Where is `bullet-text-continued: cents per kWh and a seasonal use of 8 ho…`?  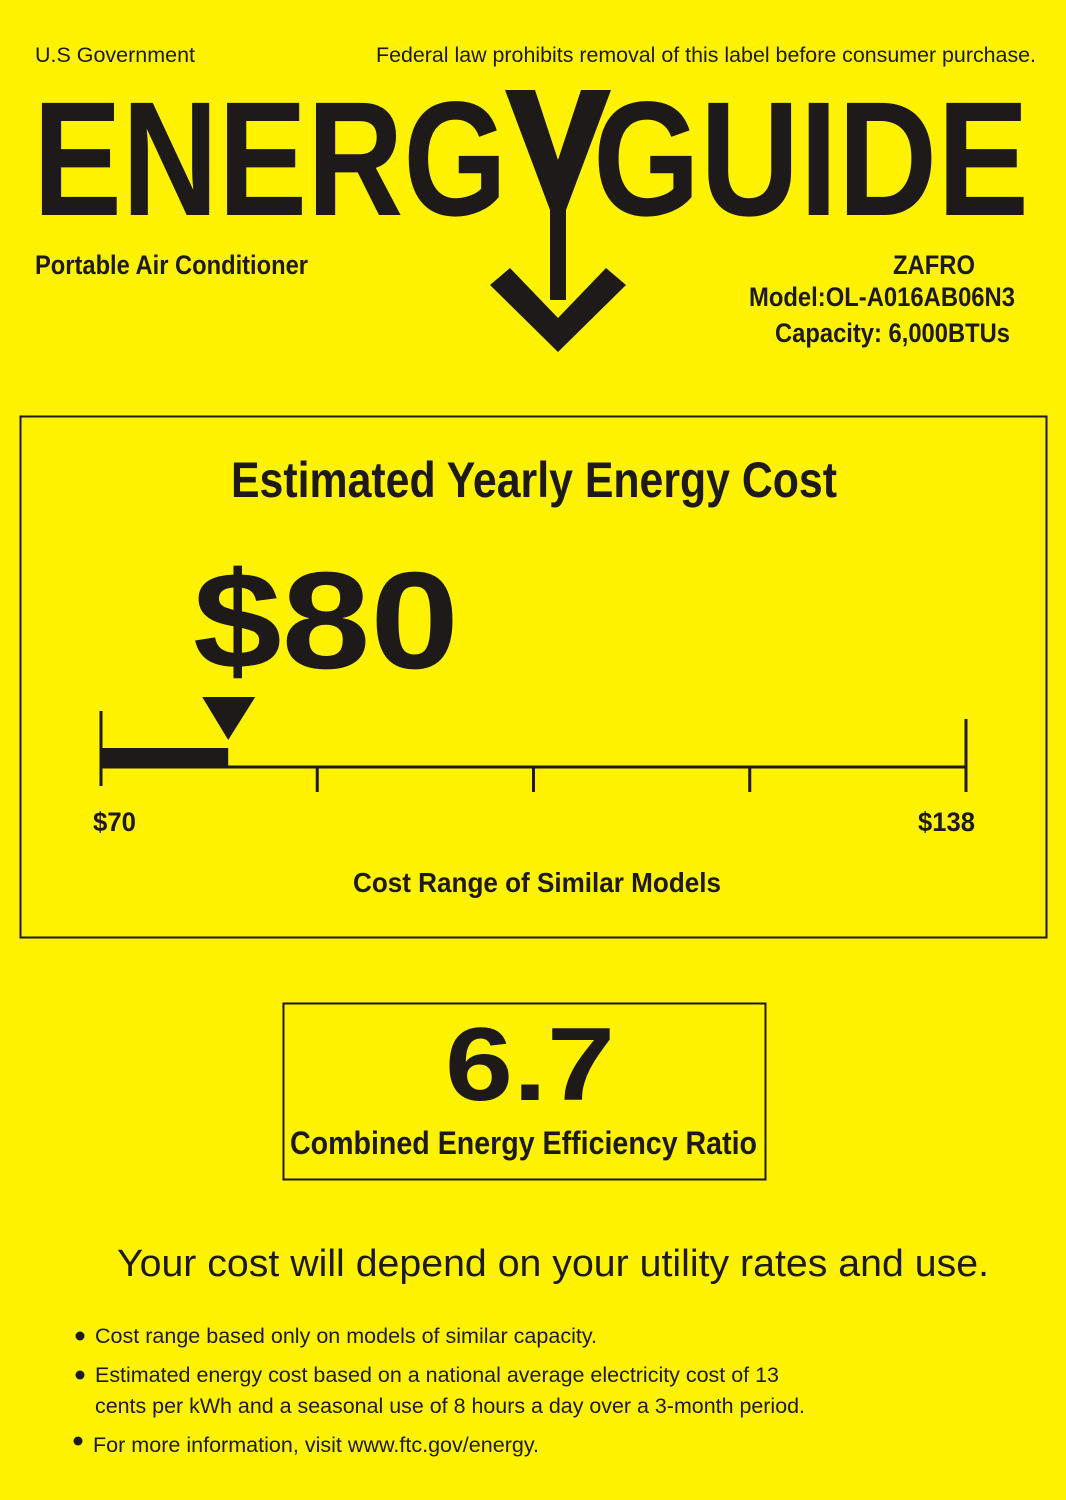 bullet-text-continued: cents per kWh and a seasonal use of 8 ho… is located at coordinates (450, 1406).